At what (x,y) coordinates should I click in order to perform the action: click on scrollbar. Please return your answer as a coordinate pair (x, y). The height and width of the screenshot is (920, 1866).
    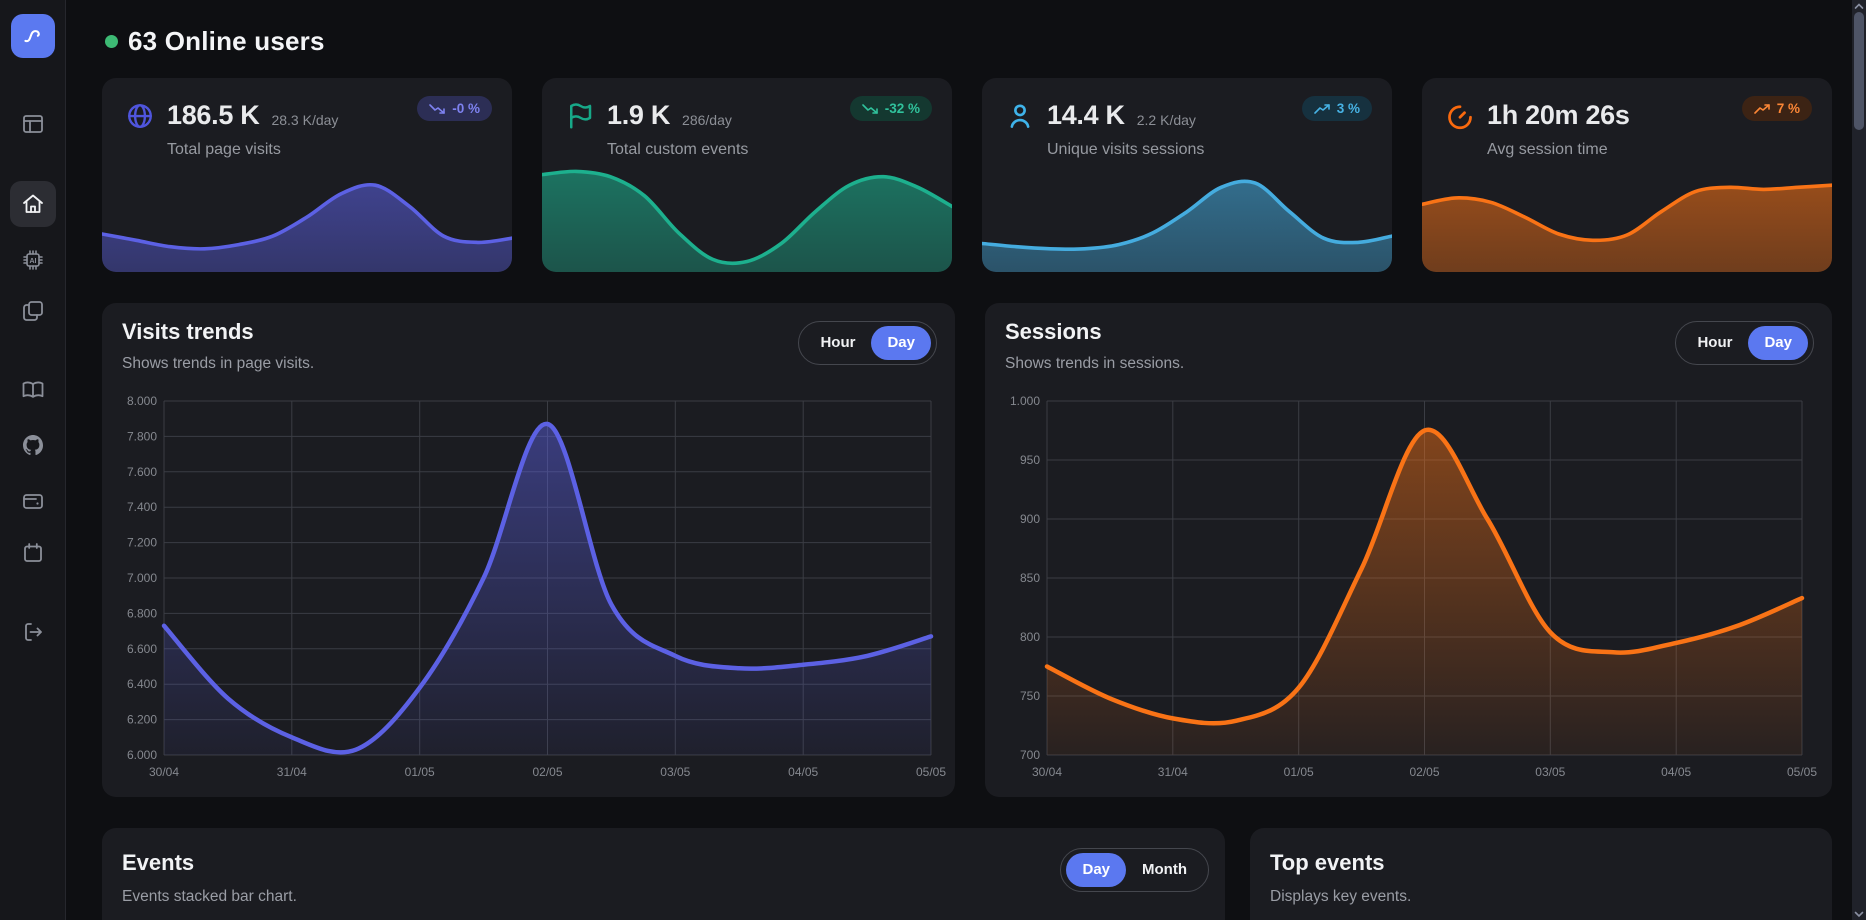
    Looking at the image, I should click on (1859, 460).